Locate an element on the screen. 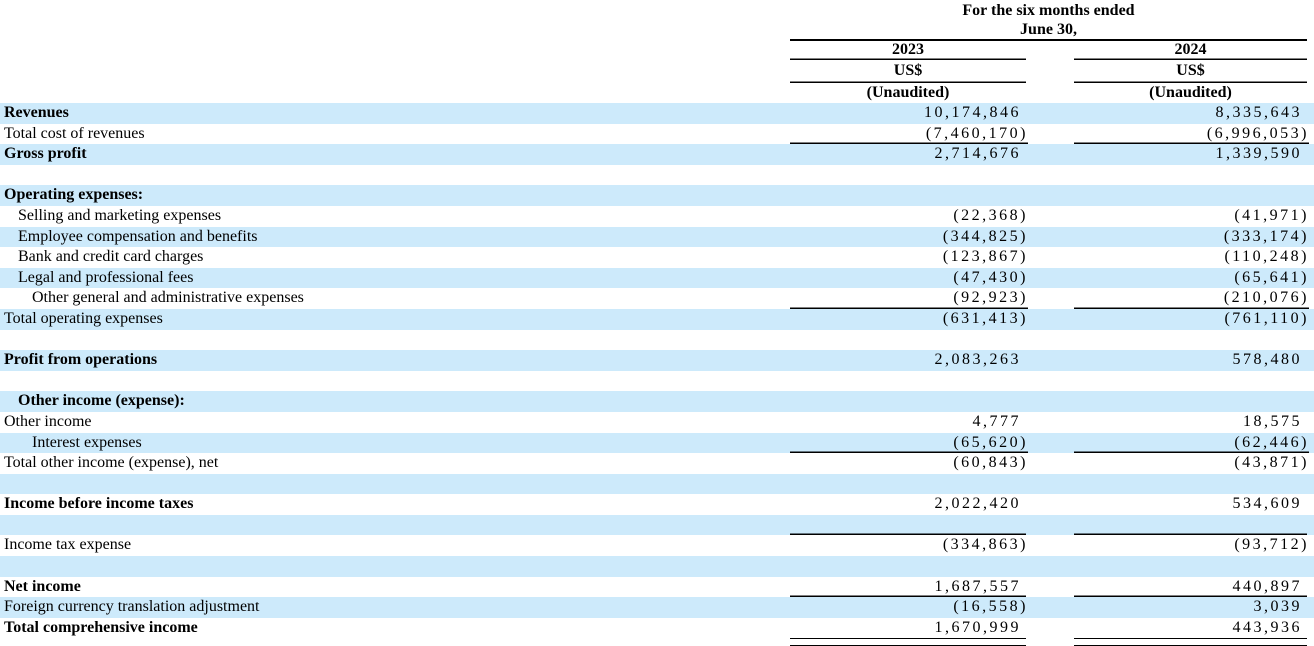 The height and width of the screenshot is (646, 1314). value-2024-cell: (65,641) is located at coordinates (1271, 277).